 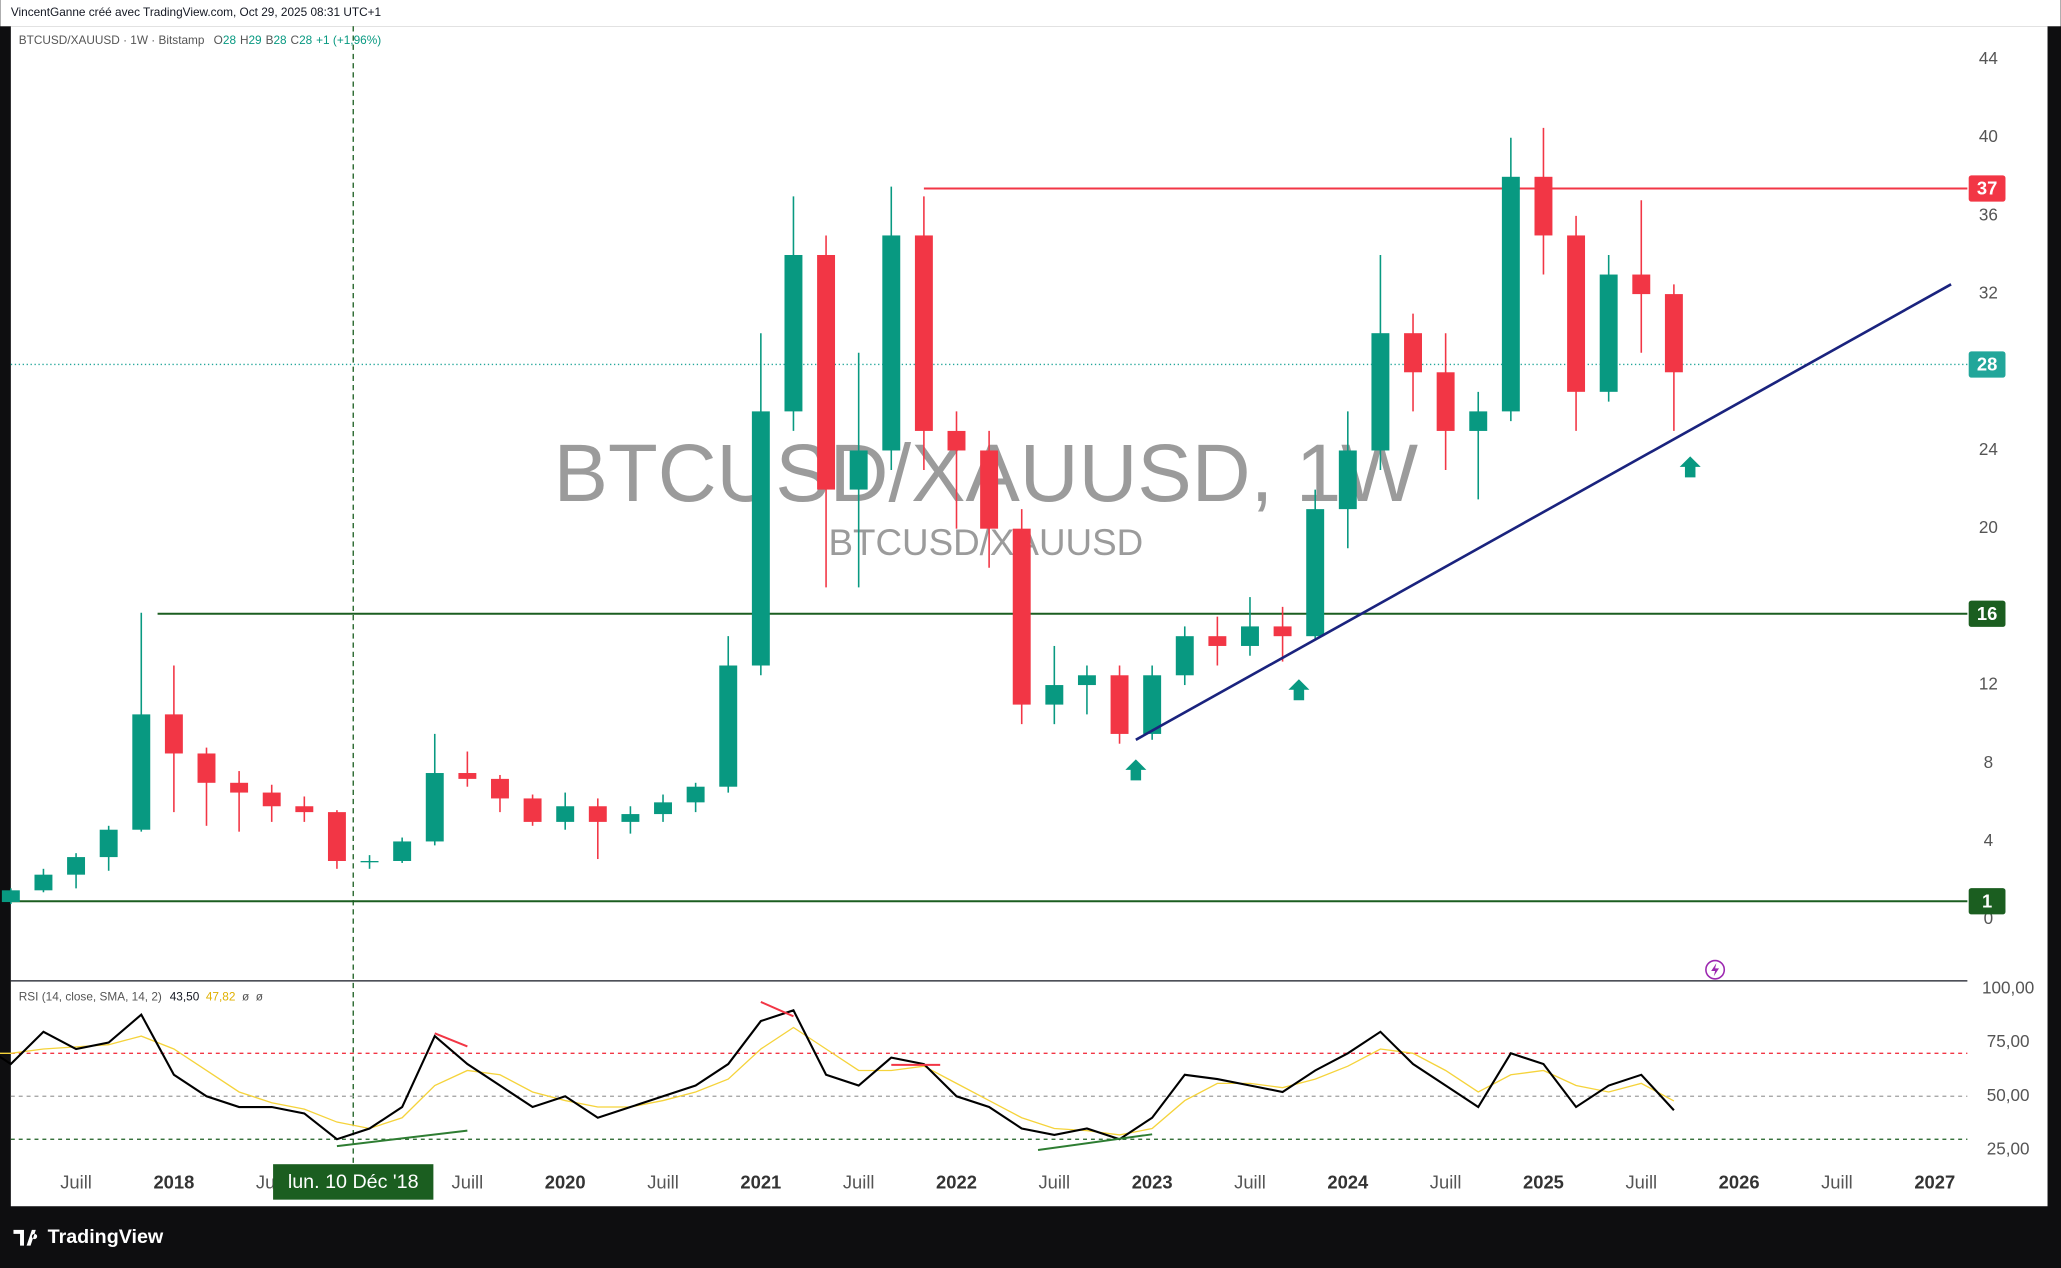 I want to click on rsi-tick-label: 25,00, so click(x=2008, y=1149).